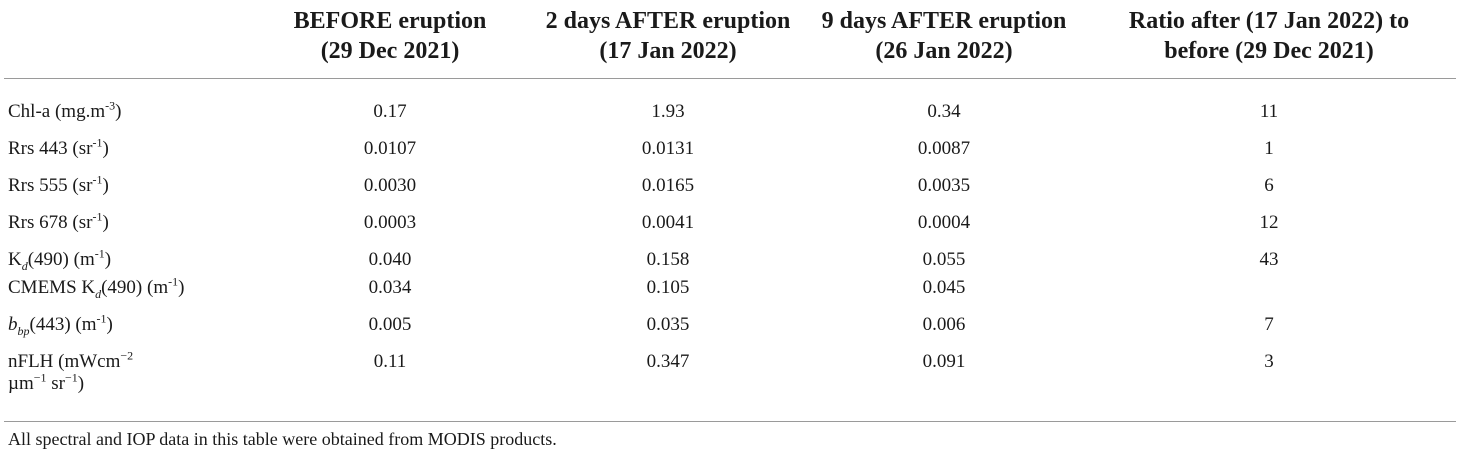 Image resolution: width=1460 pixels, height=468 pixels. What do you see at coordinates (21, 383) in the screenshot?
I see `label-text-mid: µm` at bounding box center [21, 383].